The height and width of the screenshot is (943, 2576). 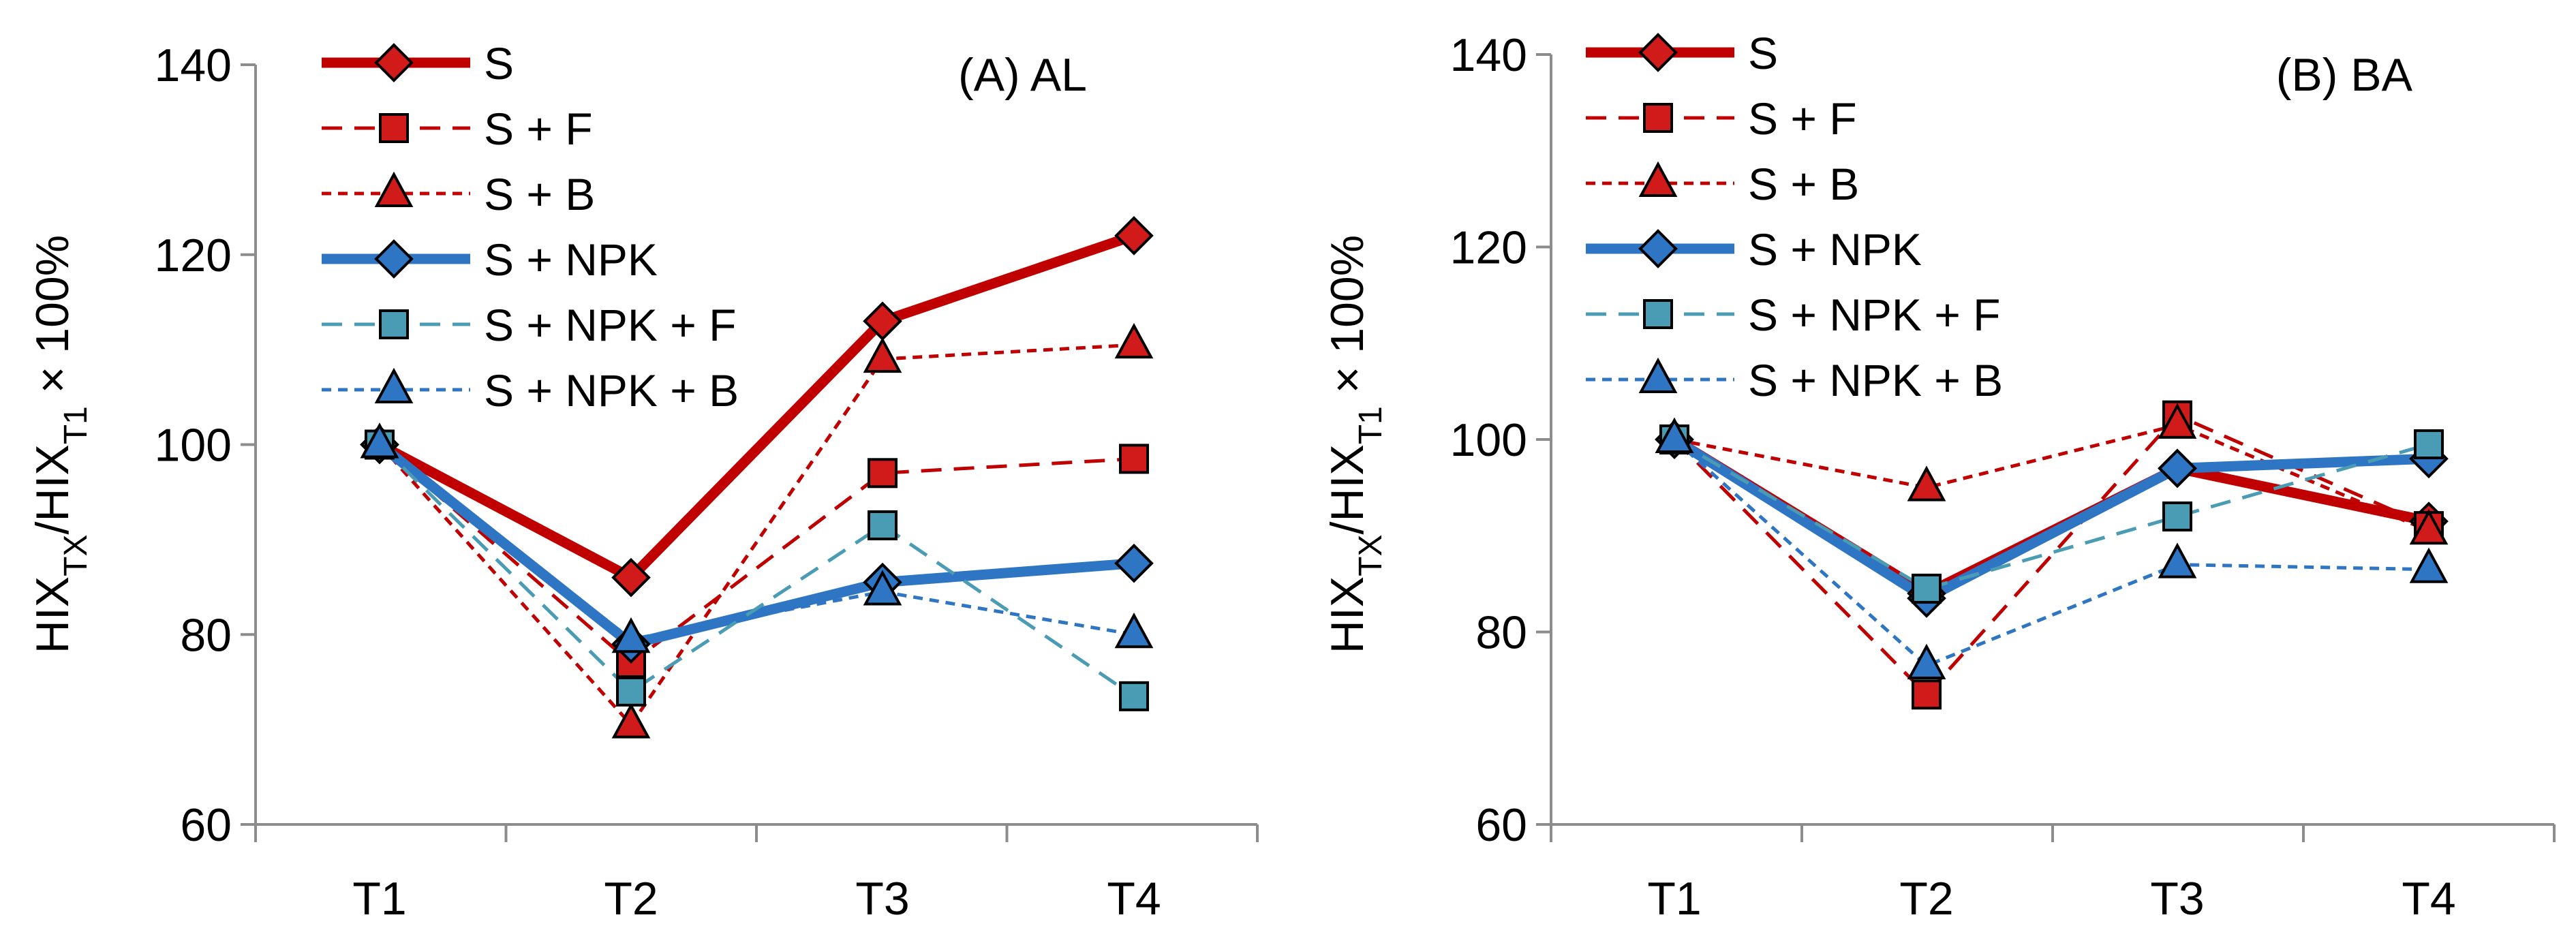 I want to click on chart-title: (A) AL, so click(x=1022, y=75).